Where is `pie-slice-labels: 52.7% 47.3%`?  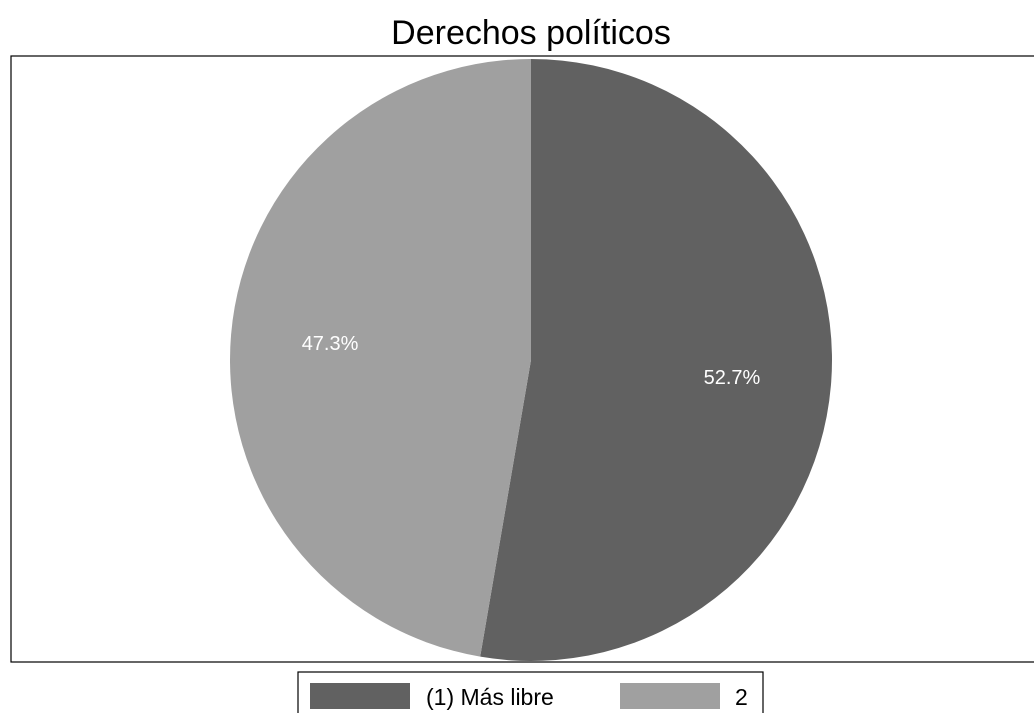 pie-slice-labels: 52.7% 47.3% is located at coordinates (531, 361).